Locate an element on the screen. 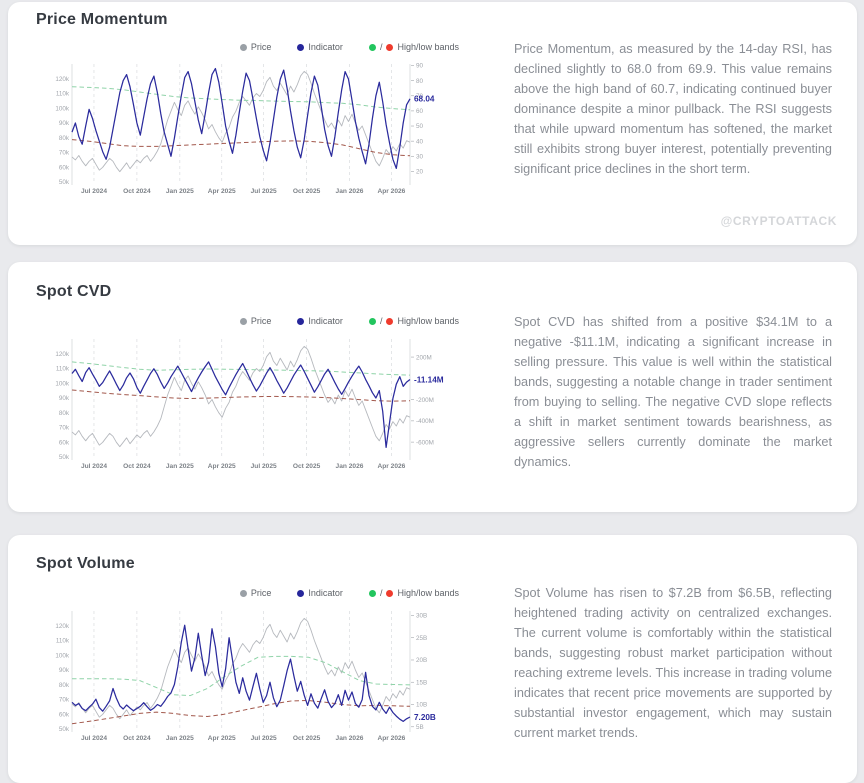 Image resolution: width=864 pixels, height=783 pixels. indicator-dot-icon is located at coordinates (301, 321).